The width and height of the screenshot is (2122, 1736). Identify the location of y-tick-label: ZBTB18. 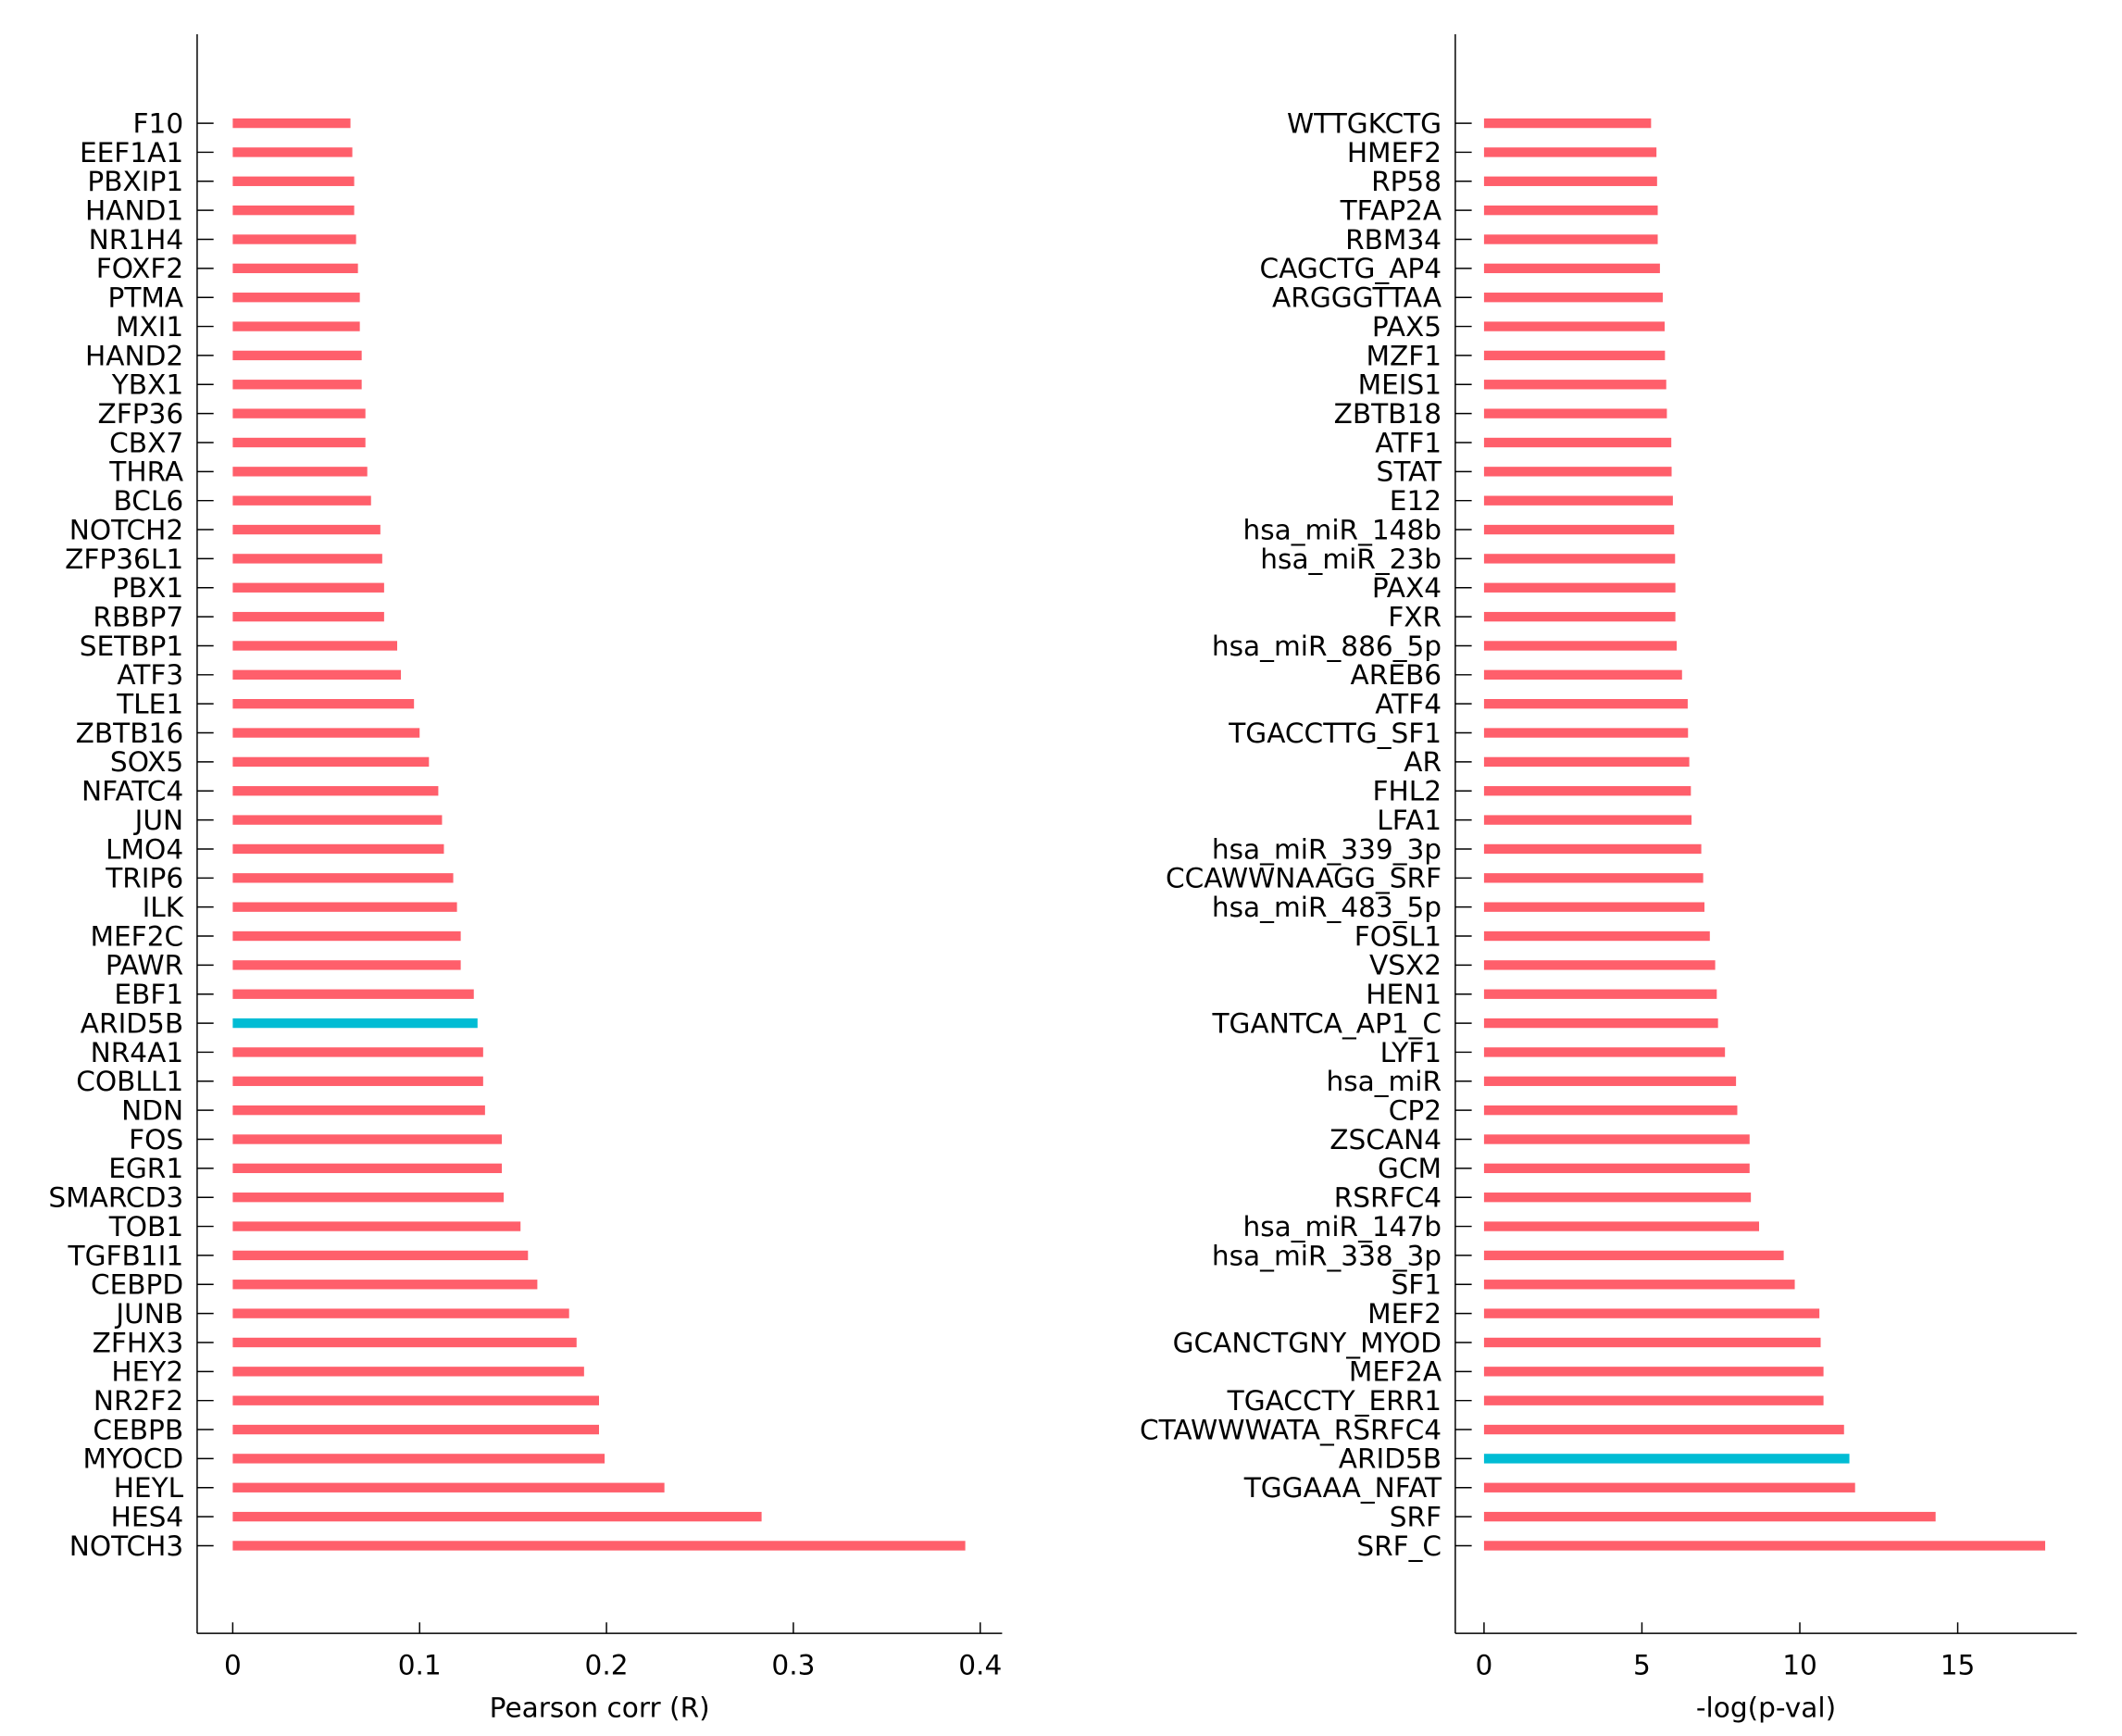
(1388, 414).